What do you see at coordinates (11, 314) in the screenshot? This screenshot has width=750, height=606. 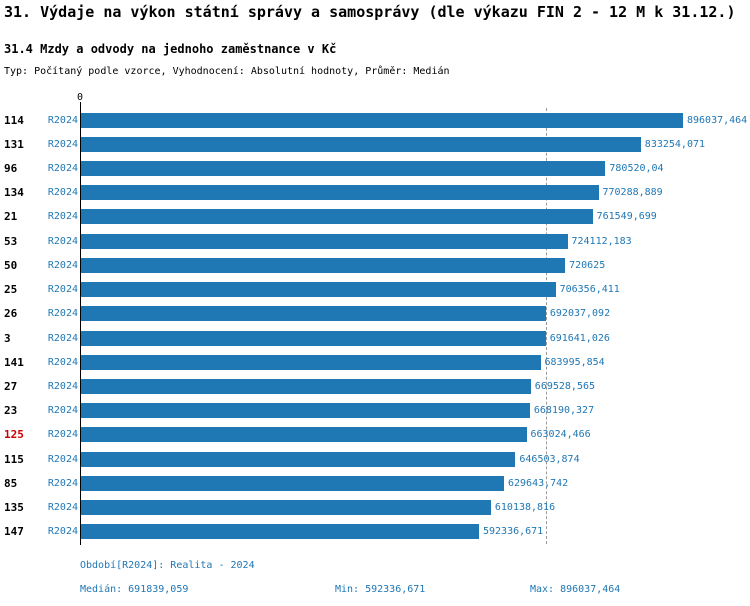 I see `category-label: 26` at bounding box center [11, 314].